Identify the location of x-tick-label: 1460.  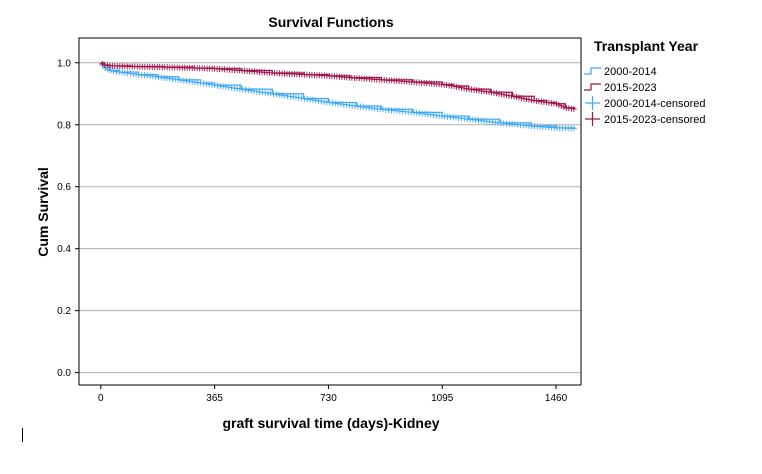
(556, 398).